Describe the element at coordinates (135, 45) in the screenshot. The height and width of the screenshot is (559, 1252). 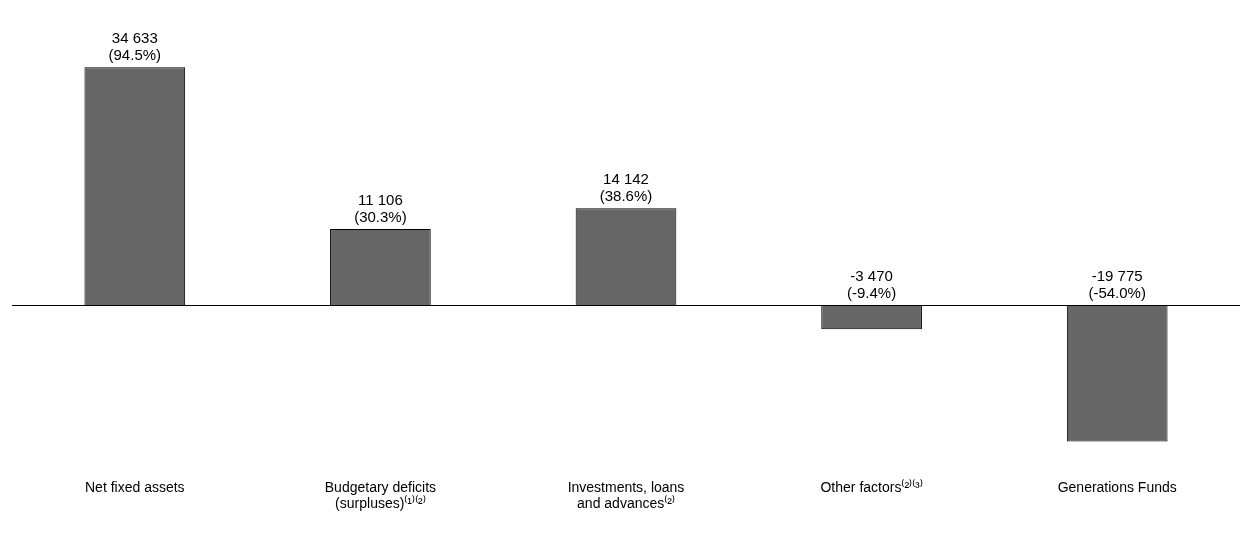
I see `data-label: 34 633 (94.5%)` at that location.